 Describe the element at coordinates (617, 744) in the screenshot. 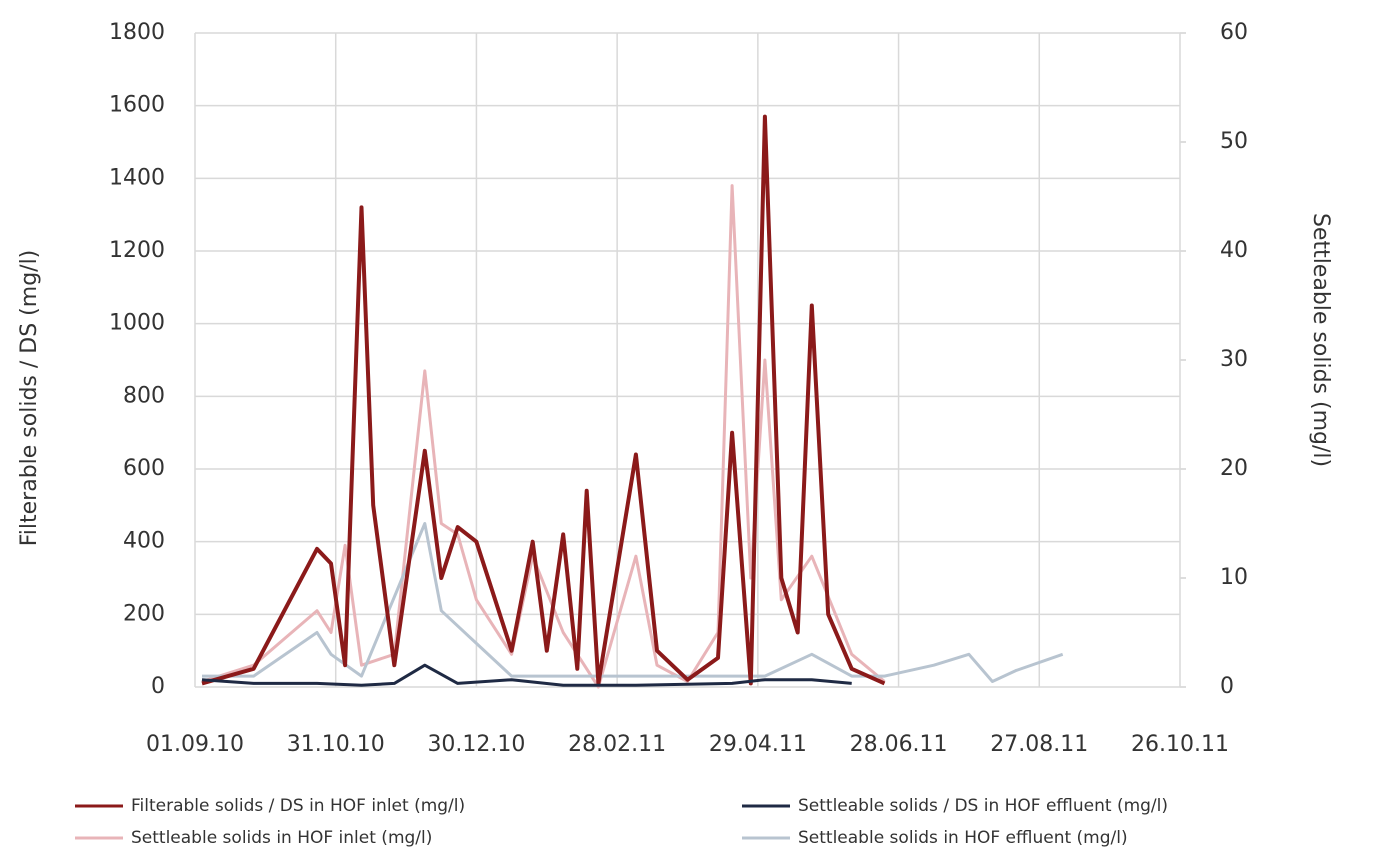

I see `x-tick-label: 28.02.11` at that location.